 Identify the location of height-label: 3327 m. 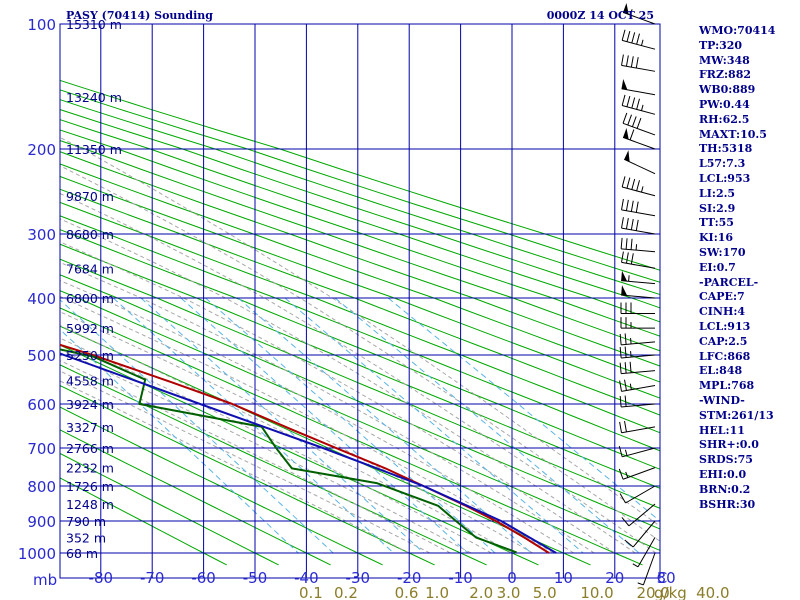
(90, 427).